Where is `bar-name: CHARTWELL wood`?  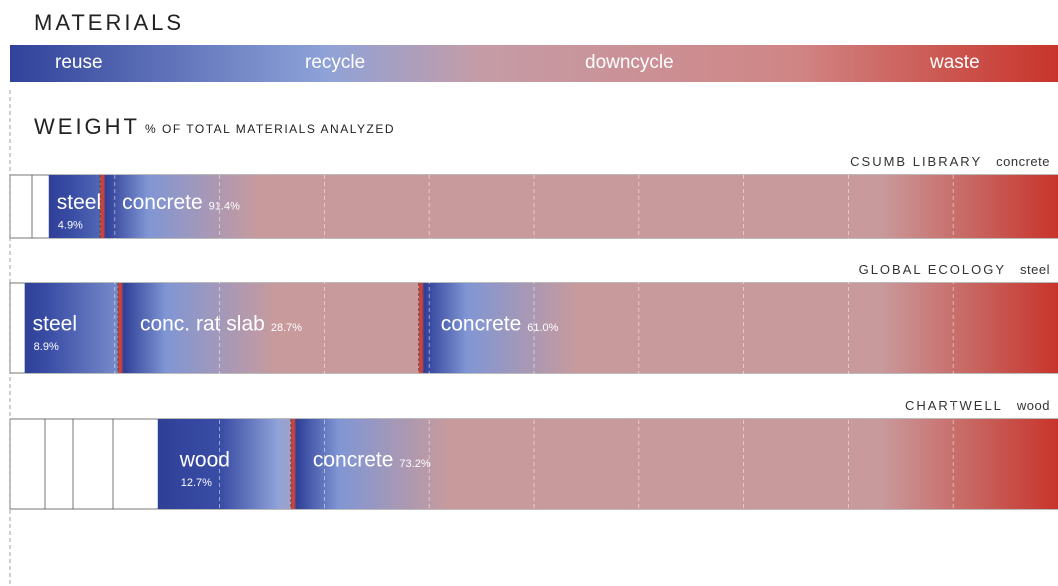
bar-name: CHARTWELL wood is located at coordinates (977, 405).